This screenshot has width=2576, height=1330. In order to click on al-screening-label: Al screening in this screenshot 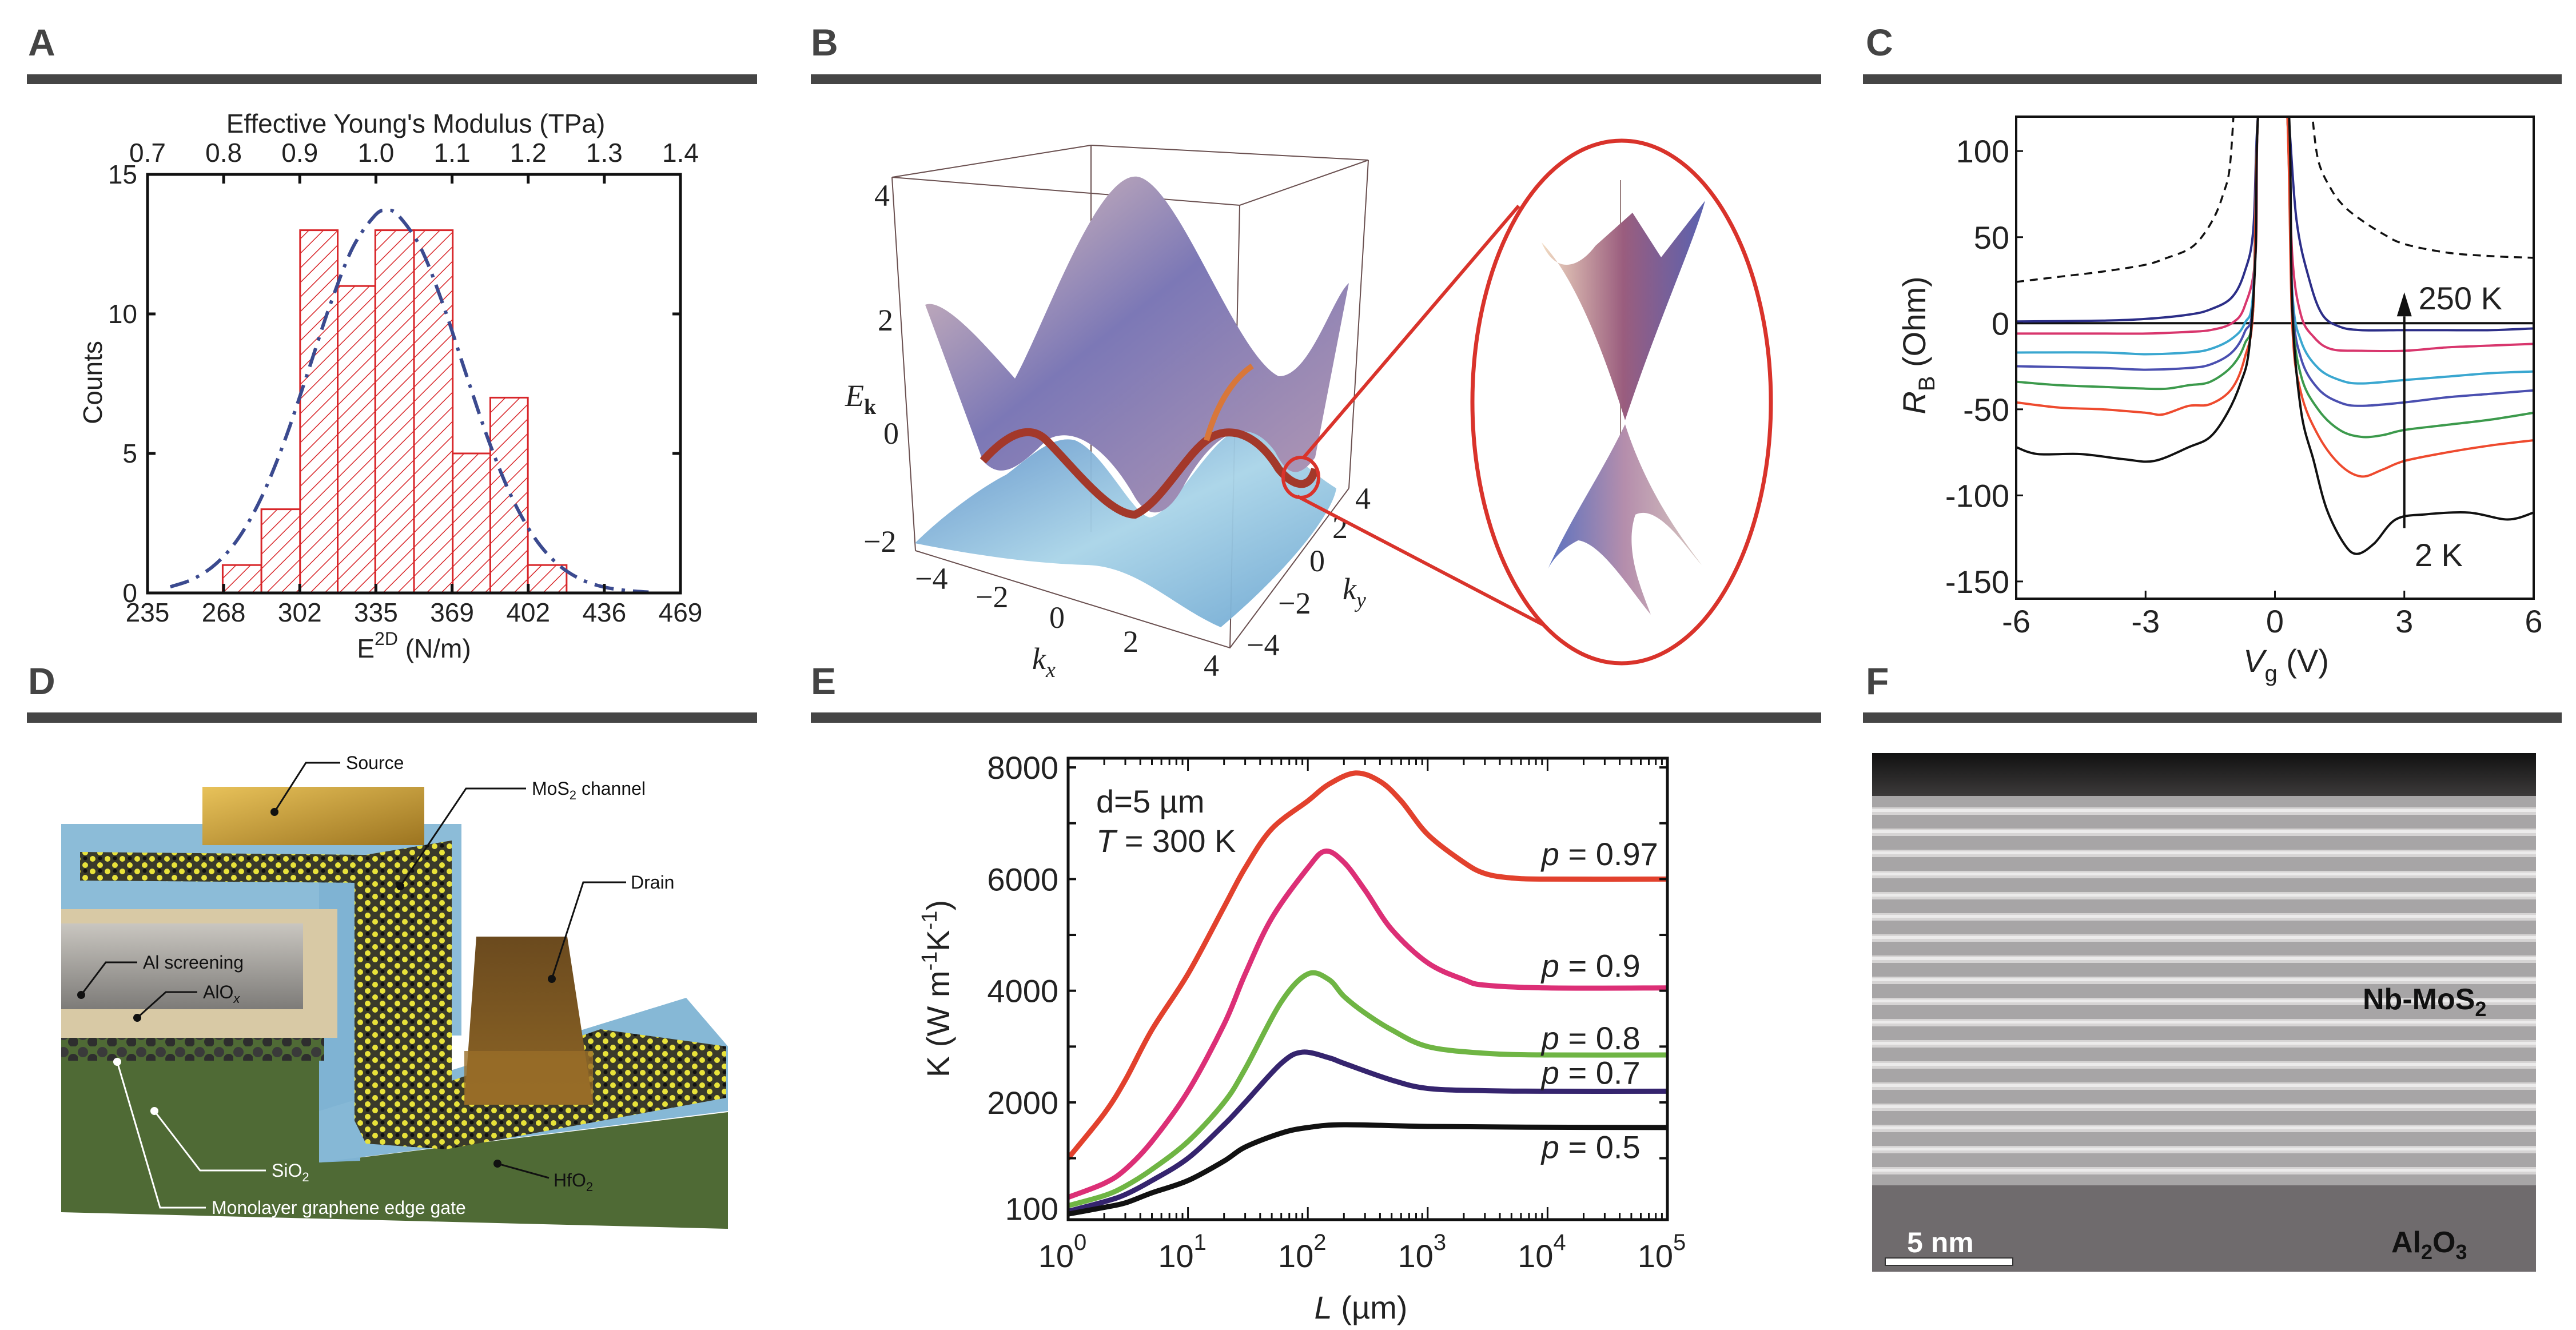, I will do `click(193, 962)`.